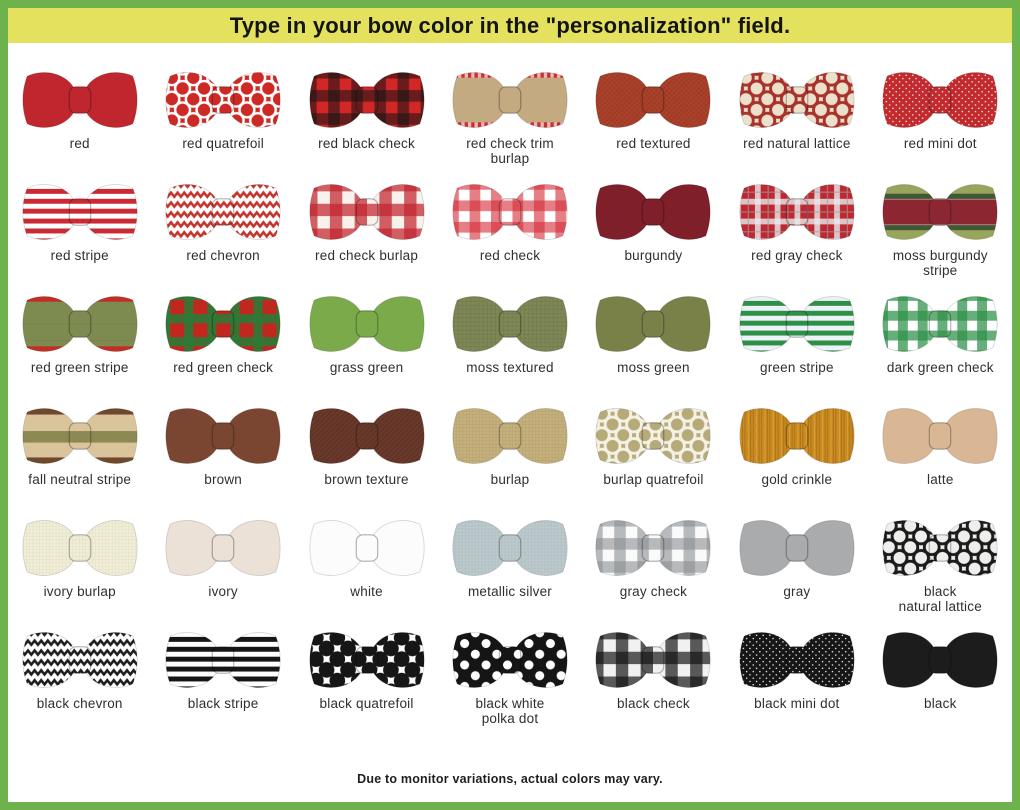 The width and height of the screenshot is (1020, 810). What do you see at coordinates (510, 367) in the screenshot?
I see `bow-label: moss textured` at bounding box center [510, 367].